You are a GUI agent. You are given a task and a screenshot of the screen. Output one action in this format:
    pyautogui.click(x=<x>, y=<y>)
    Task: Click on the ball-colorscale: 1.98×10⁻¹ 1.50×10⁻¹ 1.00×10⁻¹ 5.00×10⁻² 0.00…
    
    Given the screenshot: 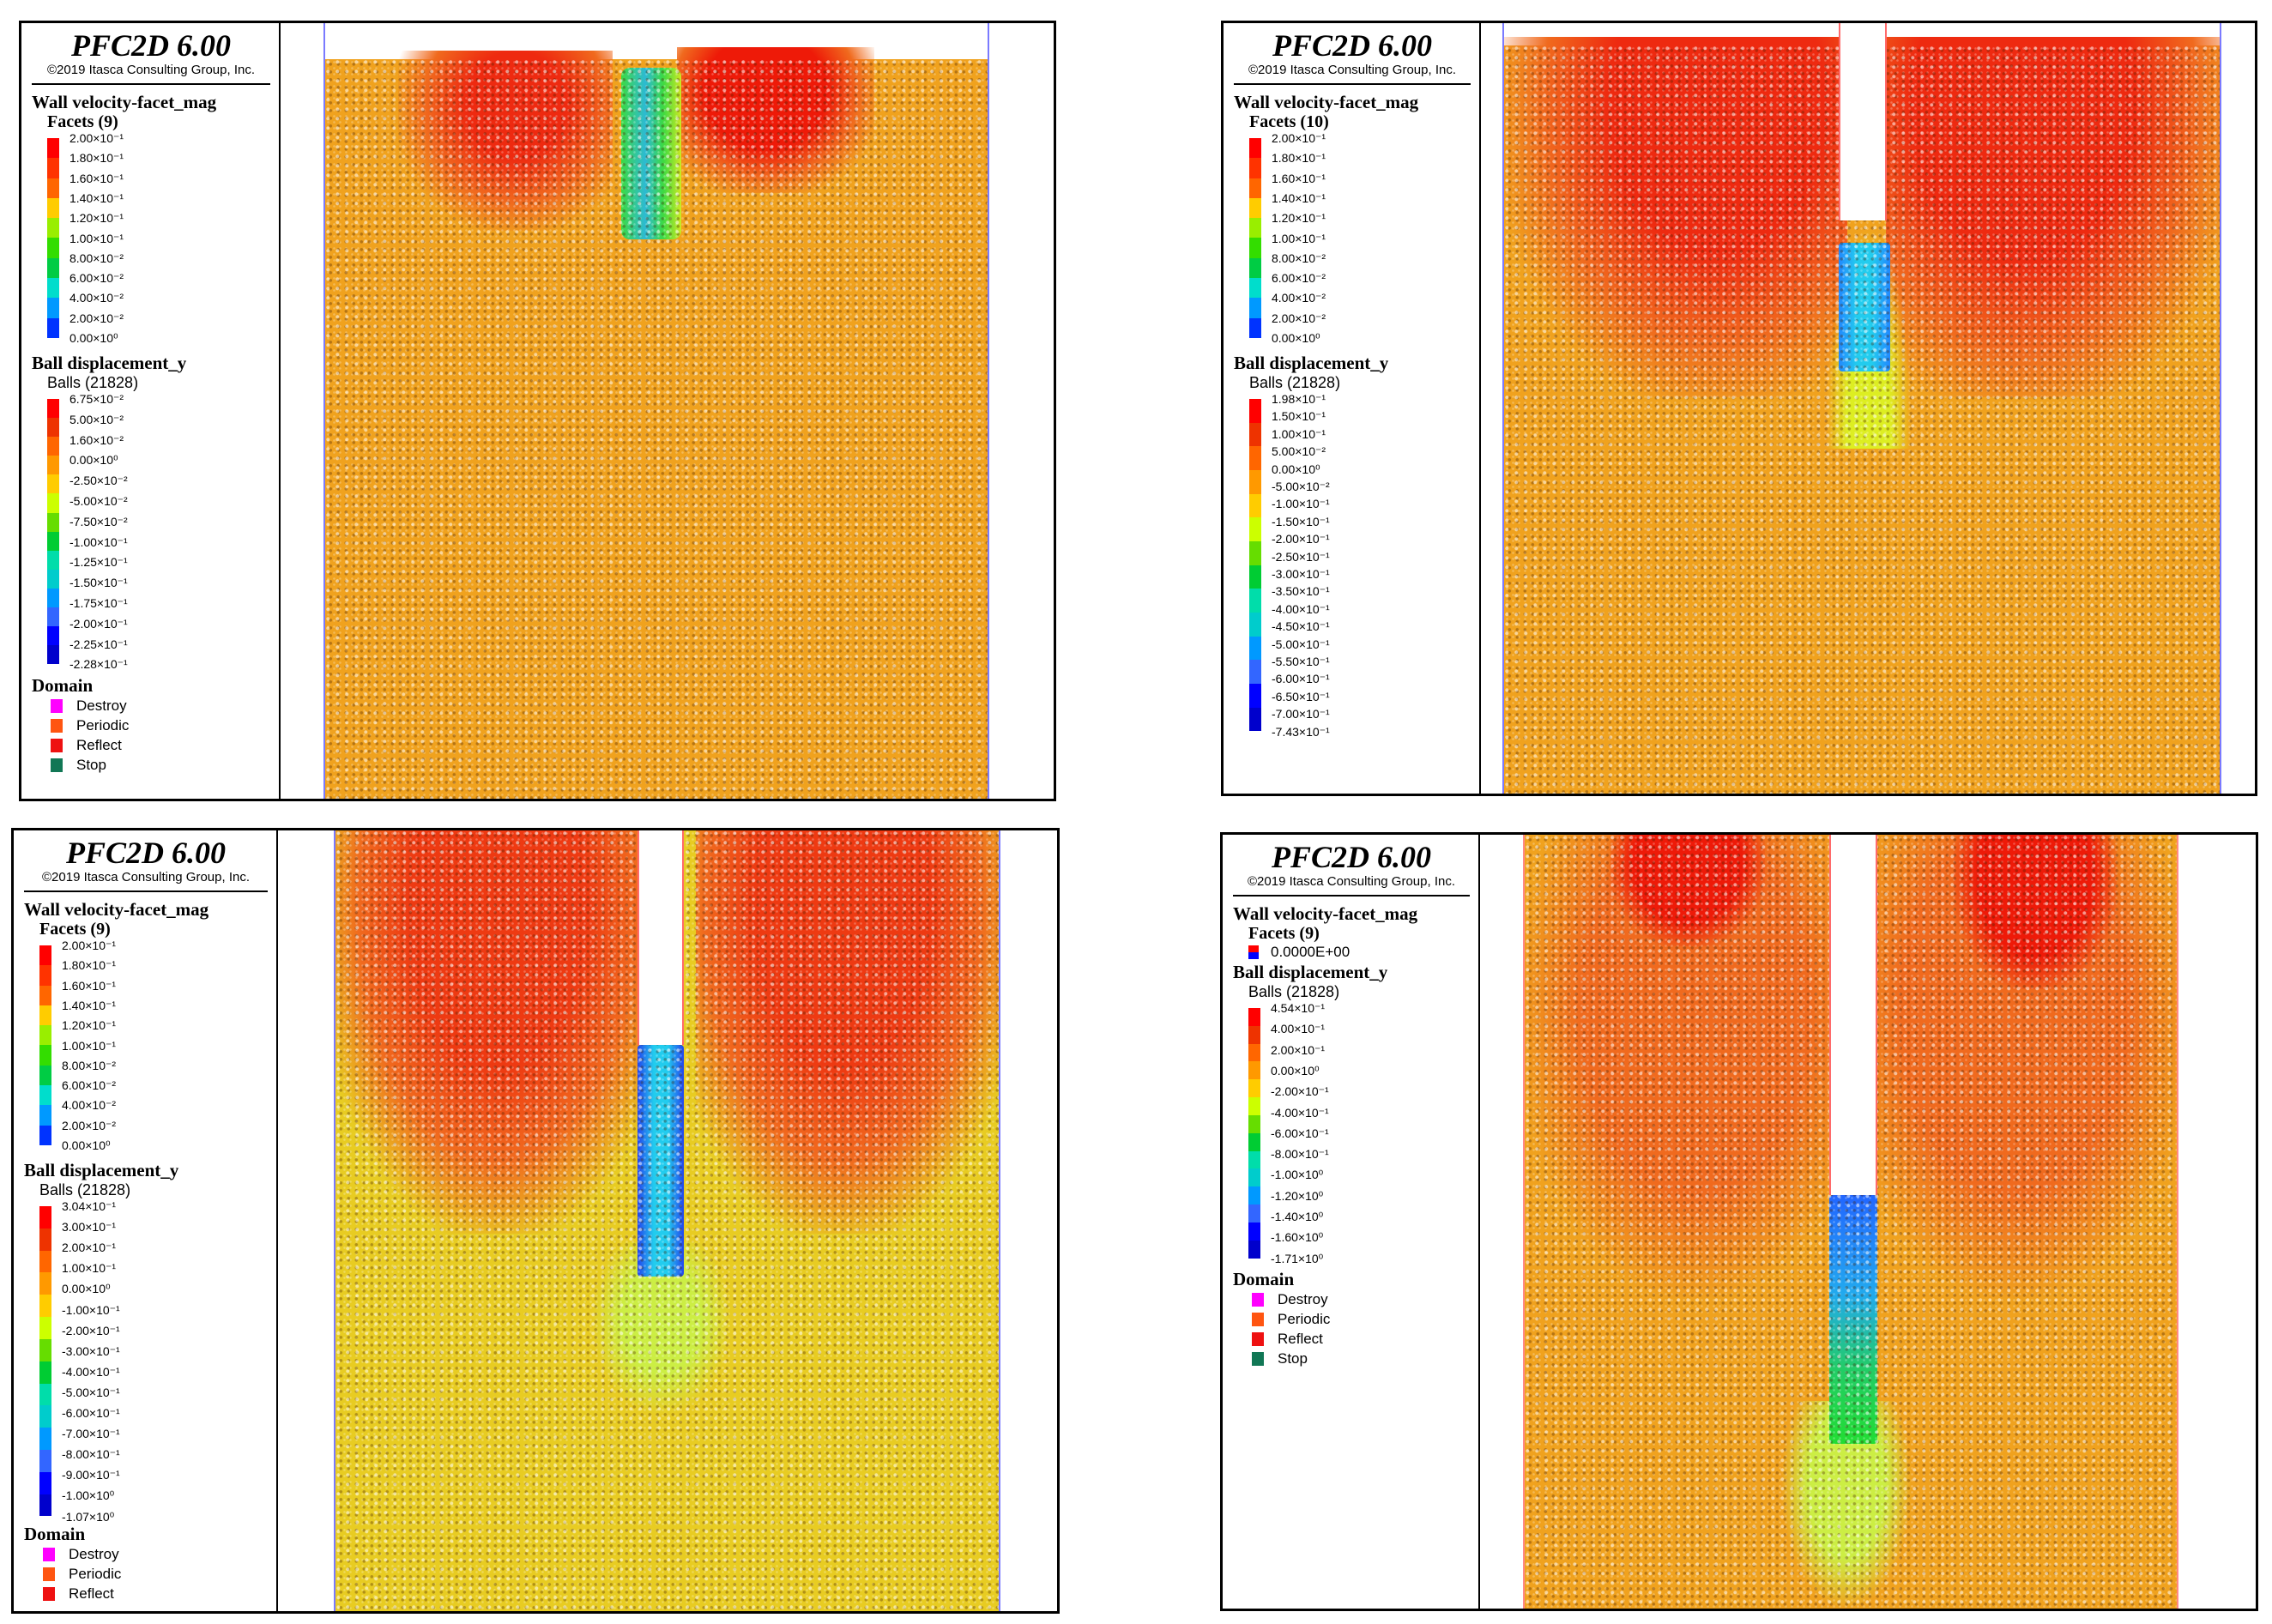 What is the action you would take?
    pyautogui.click(x=1360, y=585)
    